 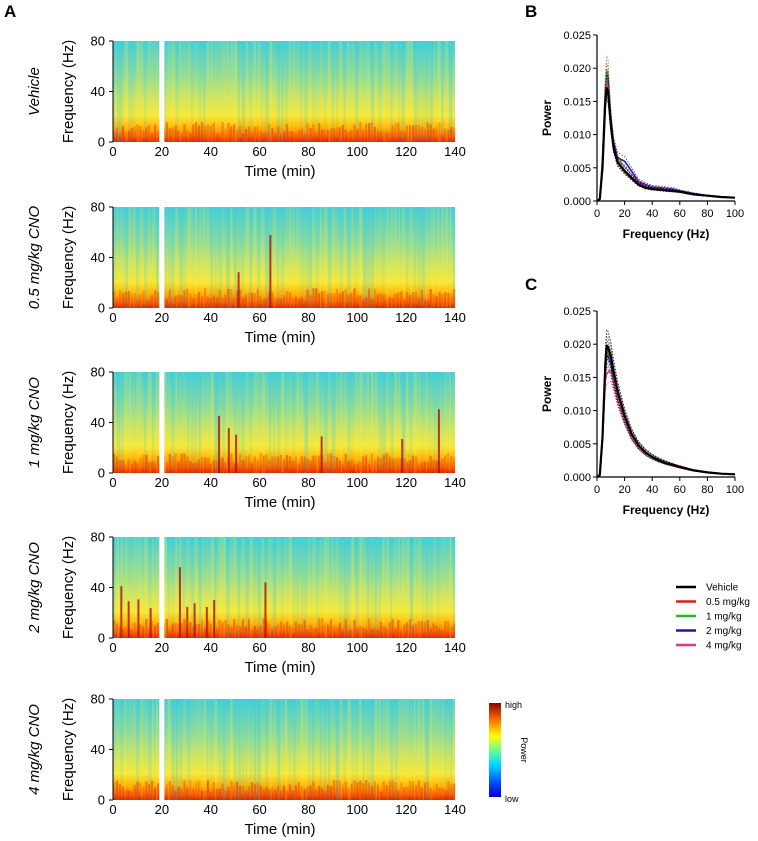 What do you see at coordinates (98, 749) in the screenshot?
I see `y-tick-label: 40` at bounding box center [98, 749].